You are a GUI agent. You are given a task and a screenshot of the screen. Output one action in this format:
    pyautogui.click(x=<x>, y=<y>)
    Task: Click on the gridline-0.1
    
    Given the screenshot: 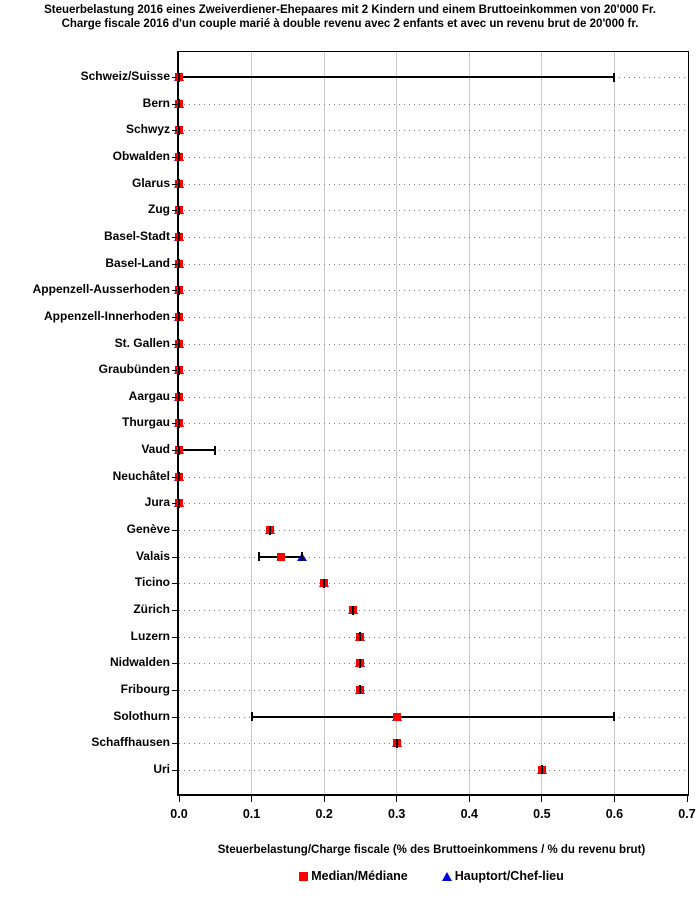 What is the action you would take?
    pyautogui.click(x=252, y=423)
    